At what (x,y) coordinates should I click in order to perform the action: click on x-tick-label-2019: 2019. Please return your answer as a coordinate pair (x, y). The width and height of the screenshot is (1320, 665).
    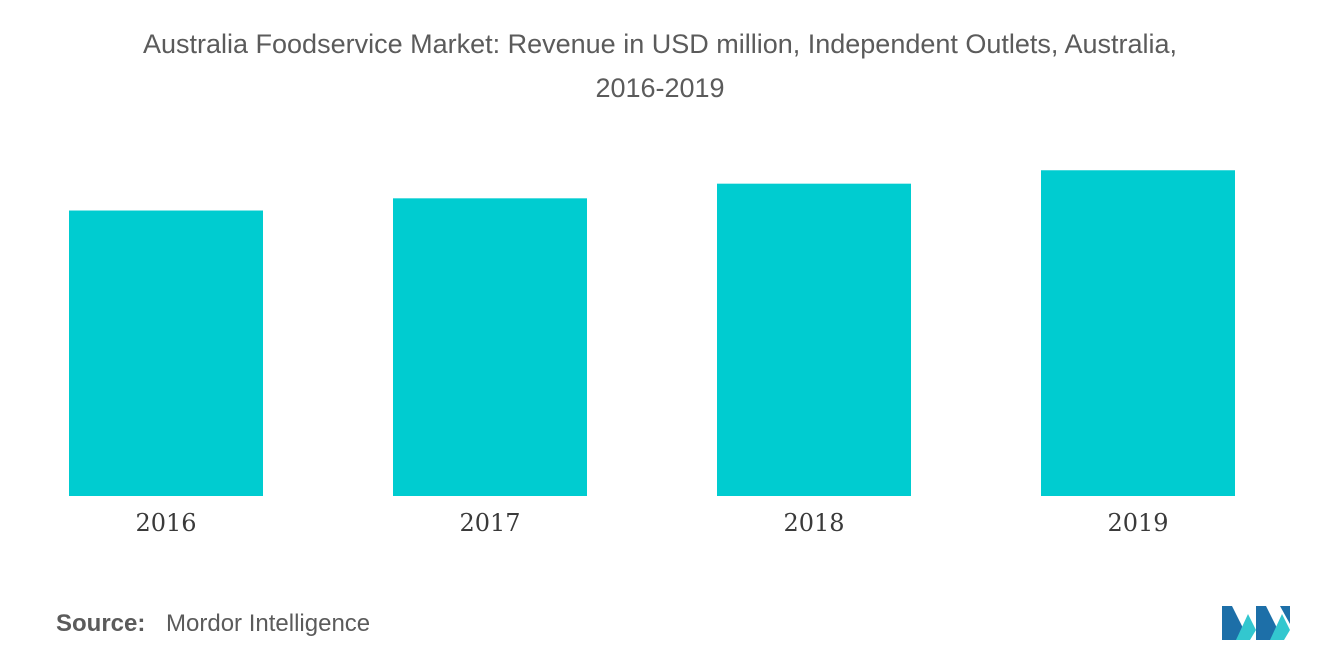
    Looking at the image, I should click on (1137, 523).